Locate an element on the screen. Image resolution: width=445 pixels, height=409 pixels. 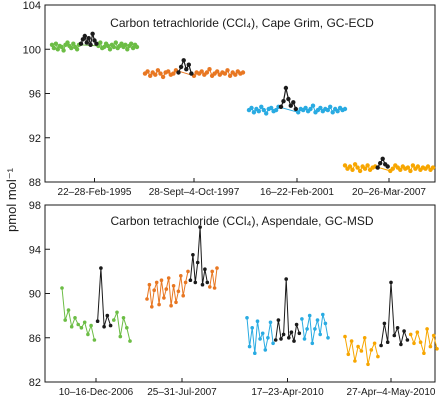
x-tick-label: 25–31-Jul-2007 is located at coordinates (182, 392).